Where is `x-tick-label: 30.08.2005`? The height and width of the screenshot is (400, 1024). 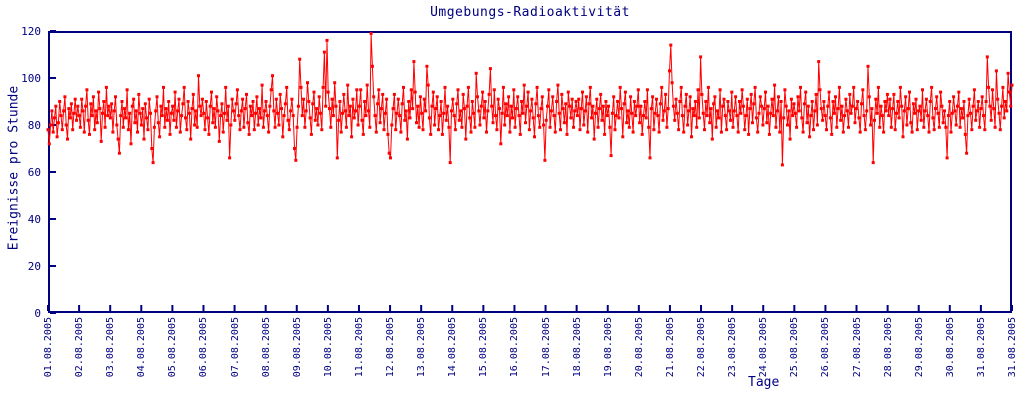 x-tick-label: 30.08.2005 is located at coordinates (950, 347).